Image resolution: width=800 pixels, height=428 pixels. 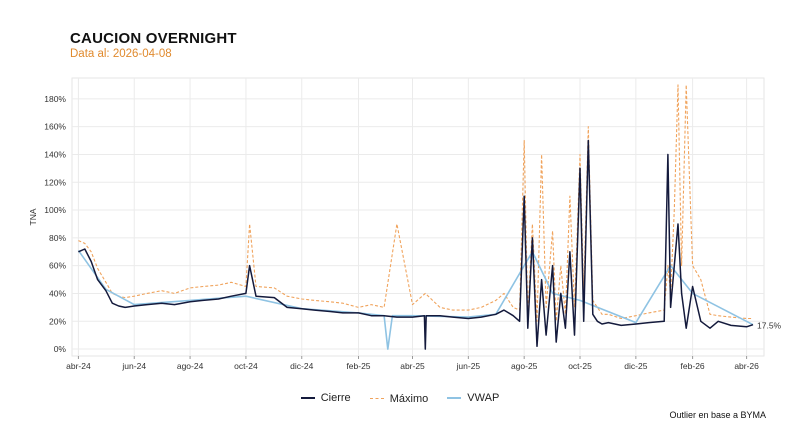 What do you see at coordinates (55, 154) in the screenshot?
I see `y-tick-label: 140%` at bounding box center [55, 154].